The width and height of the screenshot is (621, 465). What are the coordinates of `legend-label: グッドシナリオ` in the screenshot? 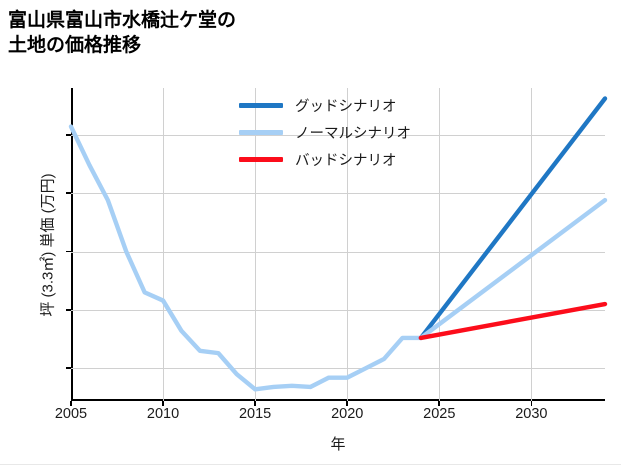 It's located at (346, 107).